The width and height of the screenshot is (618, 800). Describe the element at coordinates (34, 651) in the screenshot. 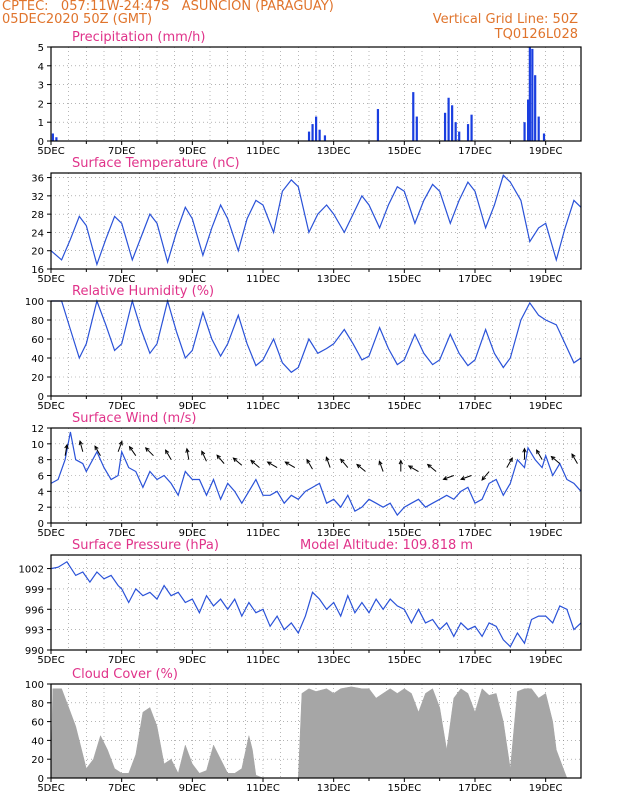

I see `y-tick-label: 990` at that location.